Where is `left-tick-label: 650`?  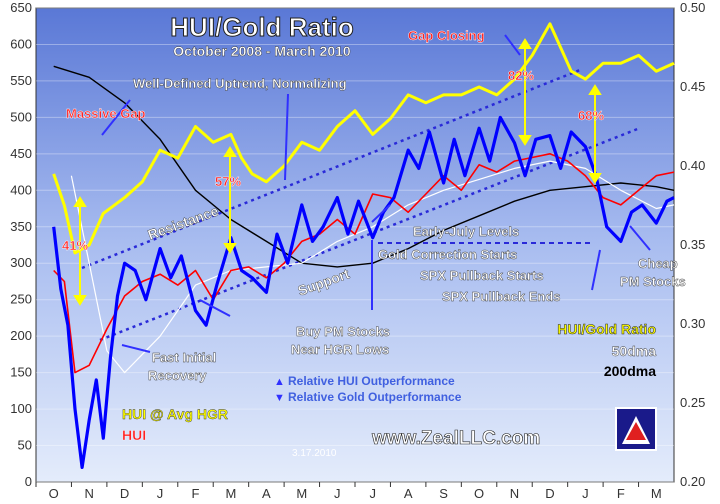
left-tick-label: 650 is located at coordinates (21, 7).